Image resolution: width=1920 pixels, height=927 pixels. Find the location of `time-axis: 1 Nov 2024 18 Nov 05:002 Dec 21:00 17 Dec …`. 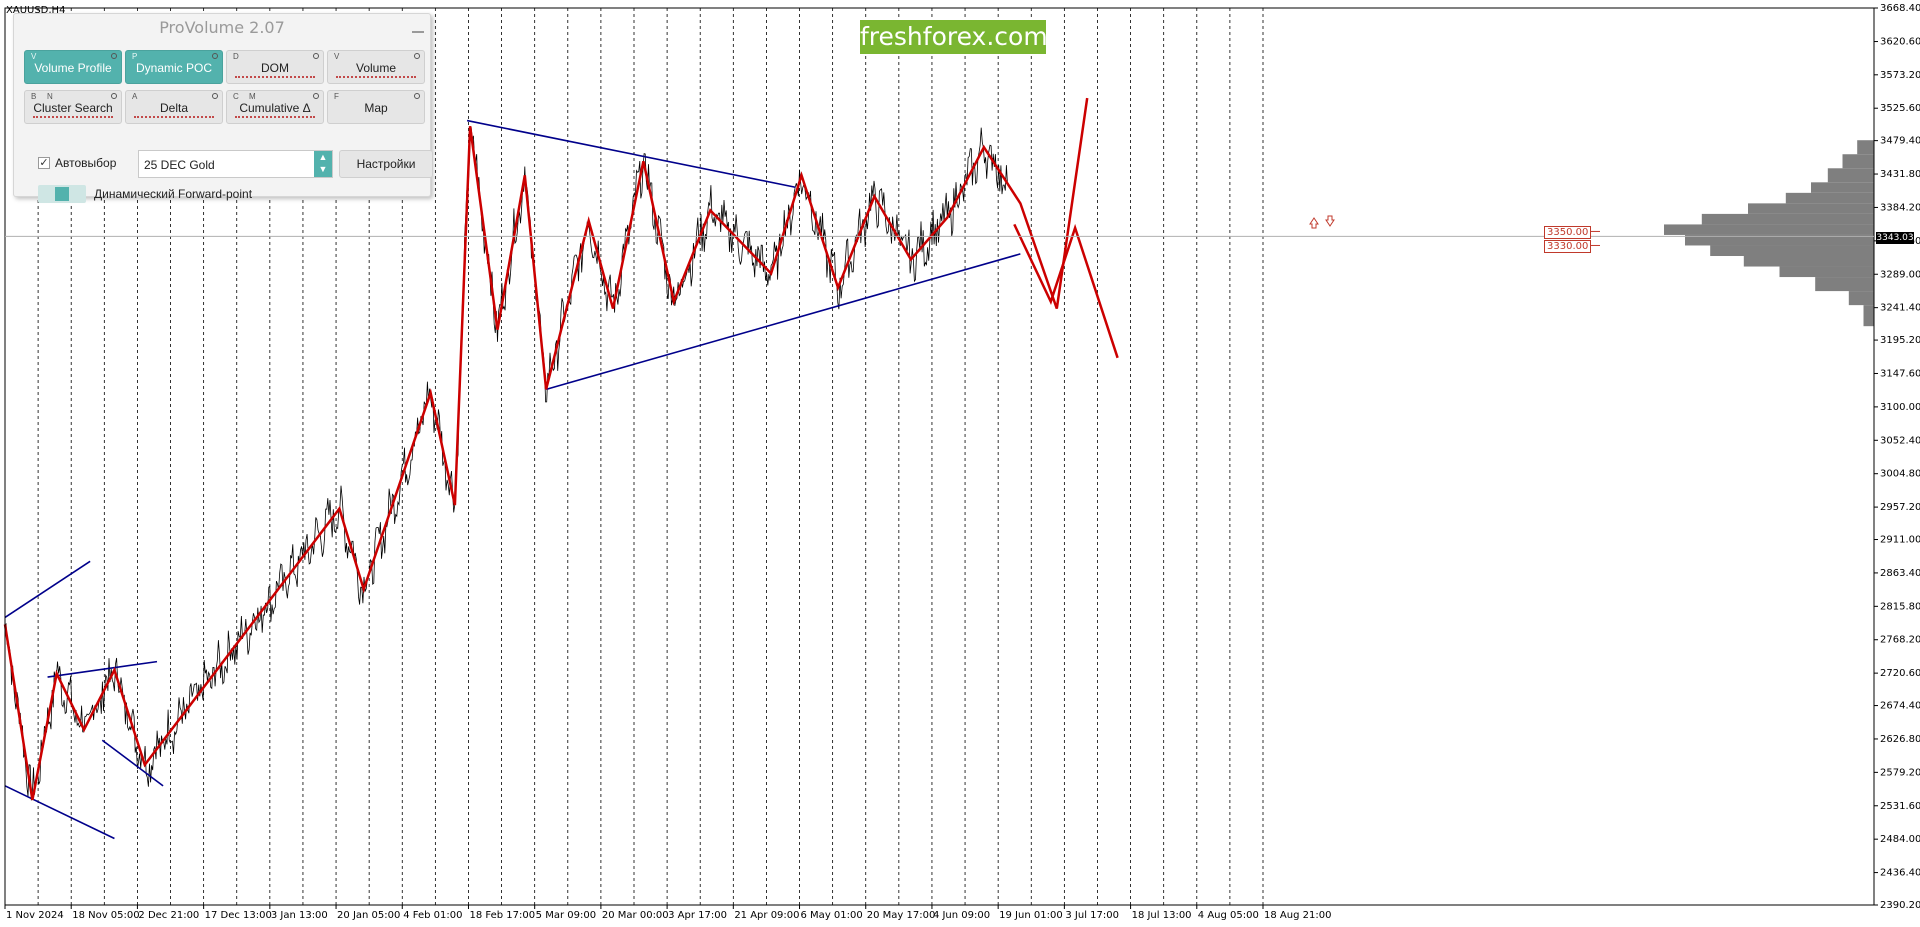

time-axis: 1 Nov 2024 18 Nov 05:002 Dec 21:00 17 Dec … is located at coordinates (667, 913).